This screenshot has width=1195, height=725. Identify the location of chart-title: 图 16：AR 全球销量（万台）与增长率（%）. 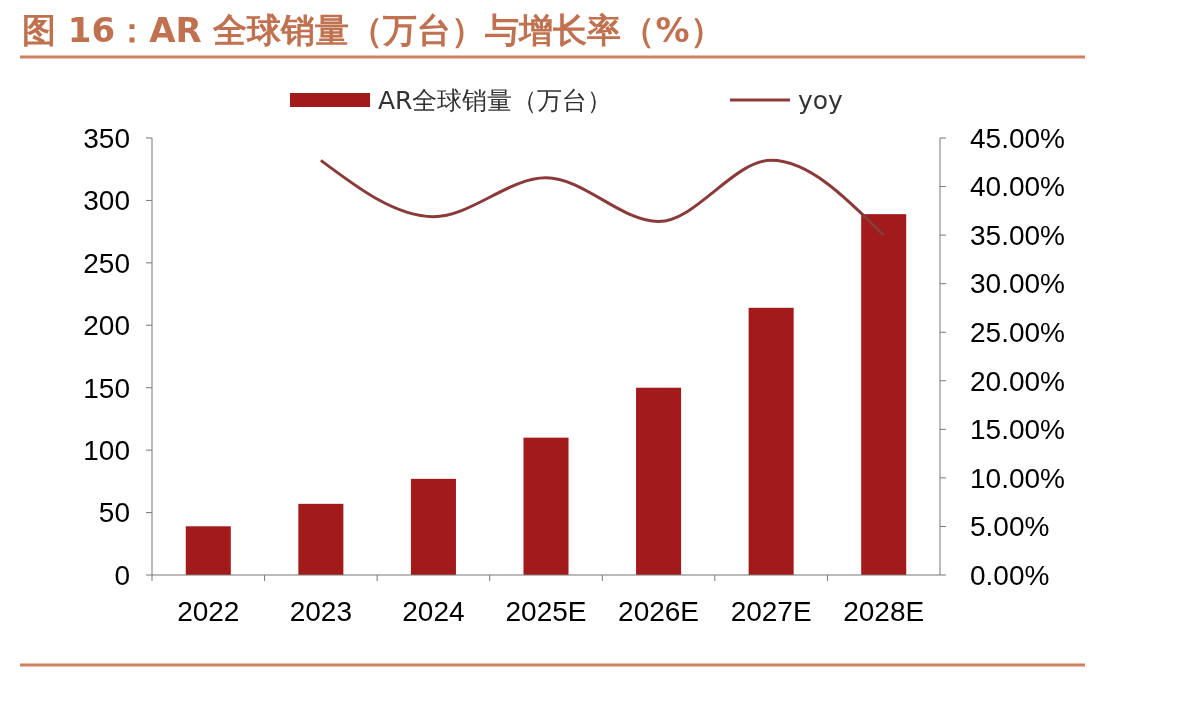
(373, 30).